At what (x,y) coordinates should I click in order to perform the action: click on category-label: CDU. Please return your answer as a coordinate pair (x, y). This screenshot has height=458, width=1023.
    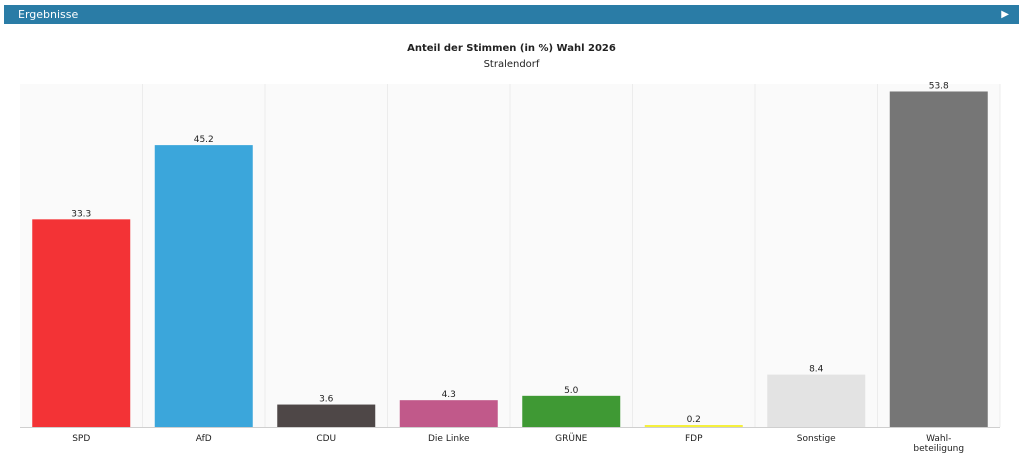
    Looking at the image, I should click on (326, 439).